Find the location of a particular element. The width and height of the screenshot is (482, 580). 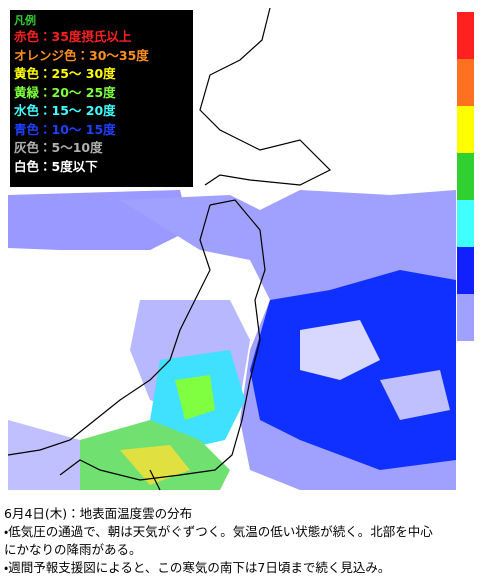

color-bar is located at coordinates (465, 176).